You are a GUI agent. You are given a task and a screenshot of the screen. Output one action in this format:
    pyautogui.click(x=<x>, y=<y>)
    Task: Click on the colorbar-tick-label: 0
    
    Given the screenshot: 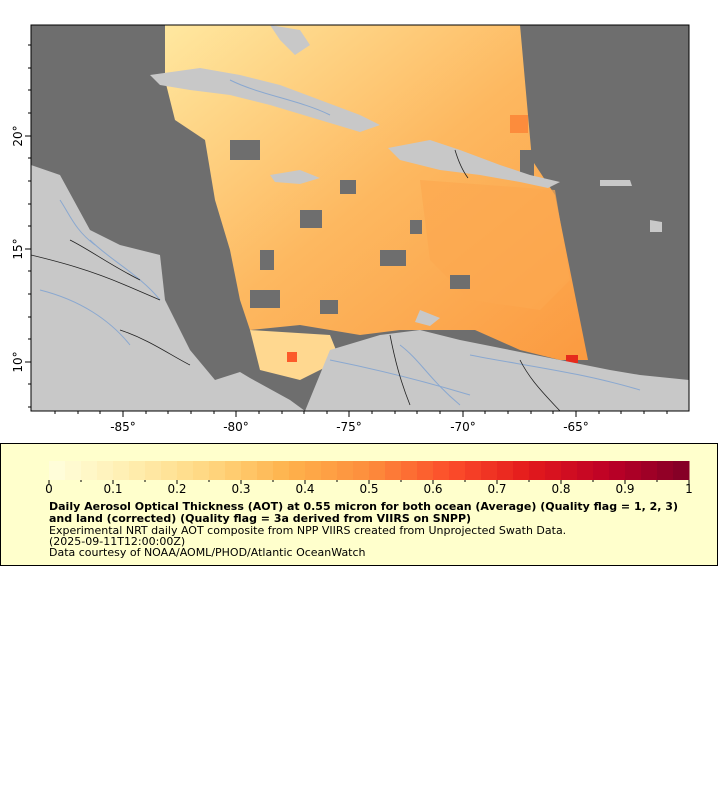 What is the action you would take?
    pyautogui.click(x=49, y=489)
    